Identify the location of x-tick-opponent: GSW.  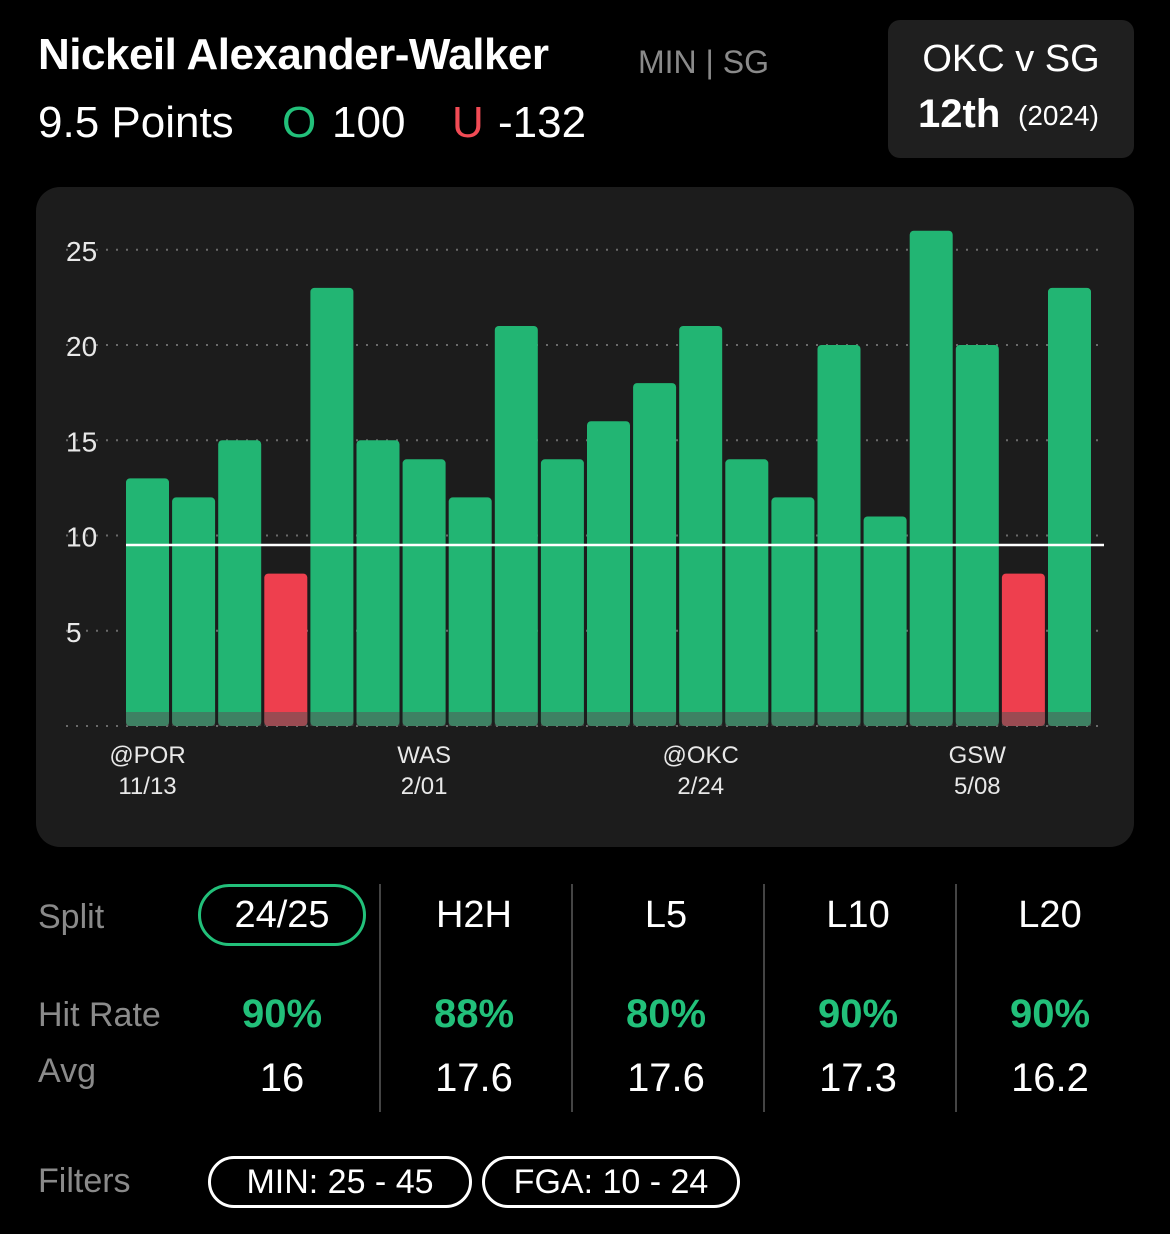
(978, 755).